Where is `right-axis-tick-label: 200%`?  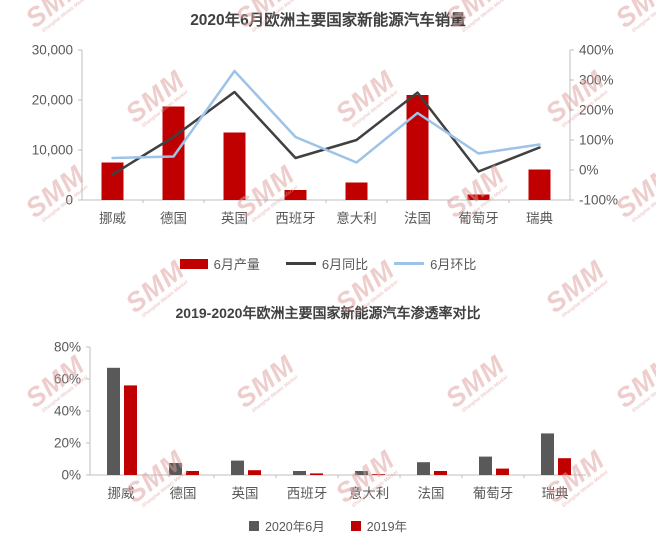 right-axis-tick-label: 200% is located at coordinates (596, 110).